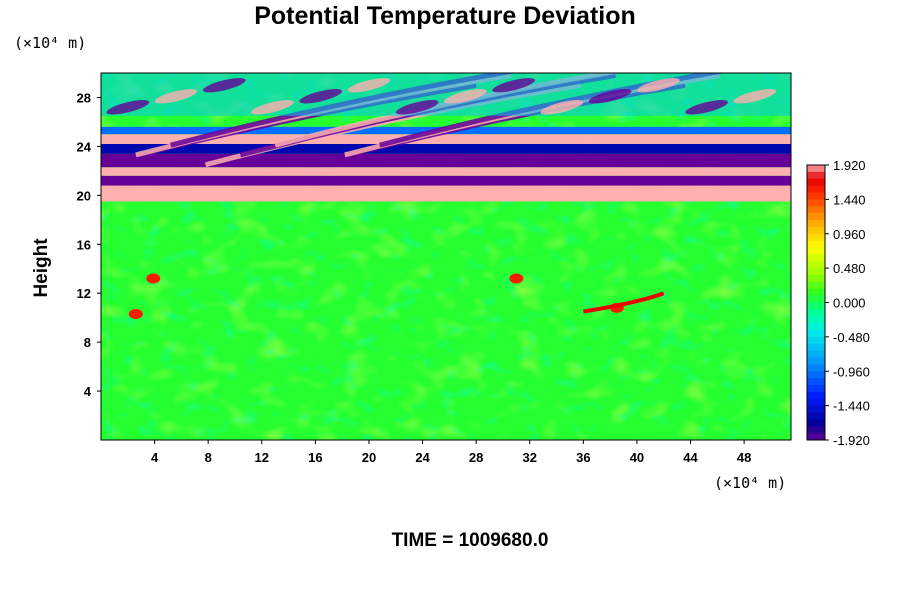 This screenshot has height=600, width=900. What do you see at coordinates (155, 457) in the screenshot?
I see `x-tick-label: 4` at bounding box center [155, 457].